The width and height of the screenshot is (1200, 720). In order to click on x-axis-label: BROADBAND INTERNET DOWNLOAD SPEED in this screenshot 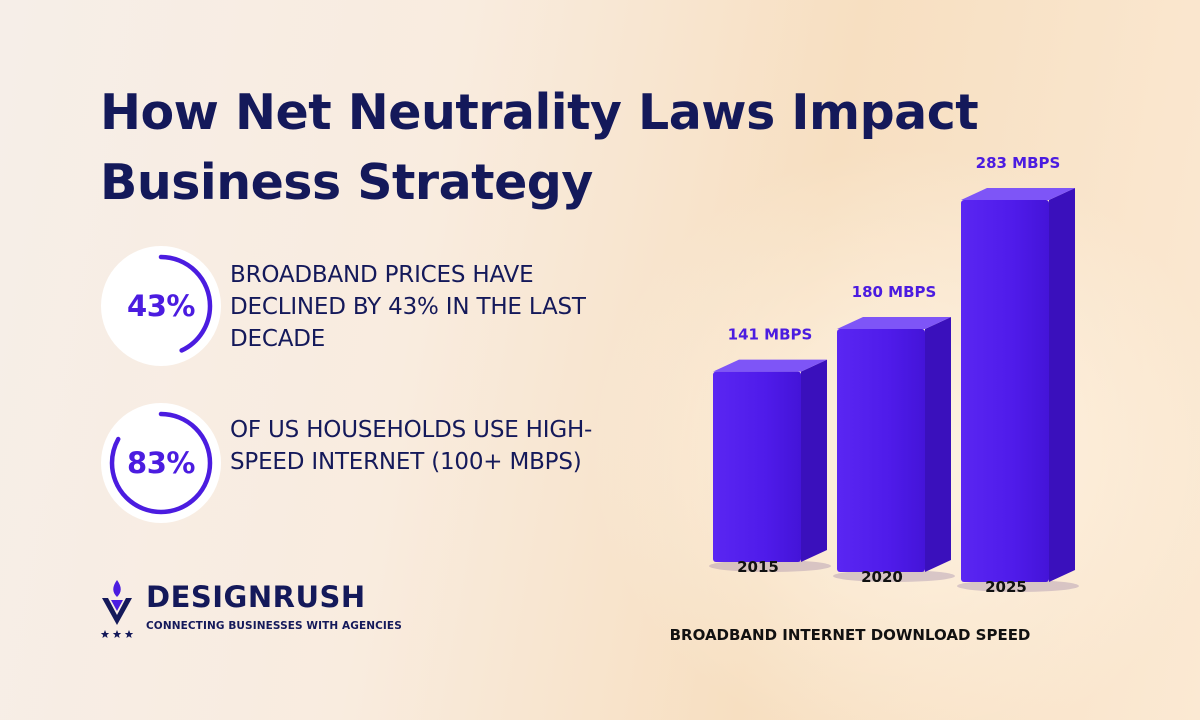, I will do `click(850, 635)`.